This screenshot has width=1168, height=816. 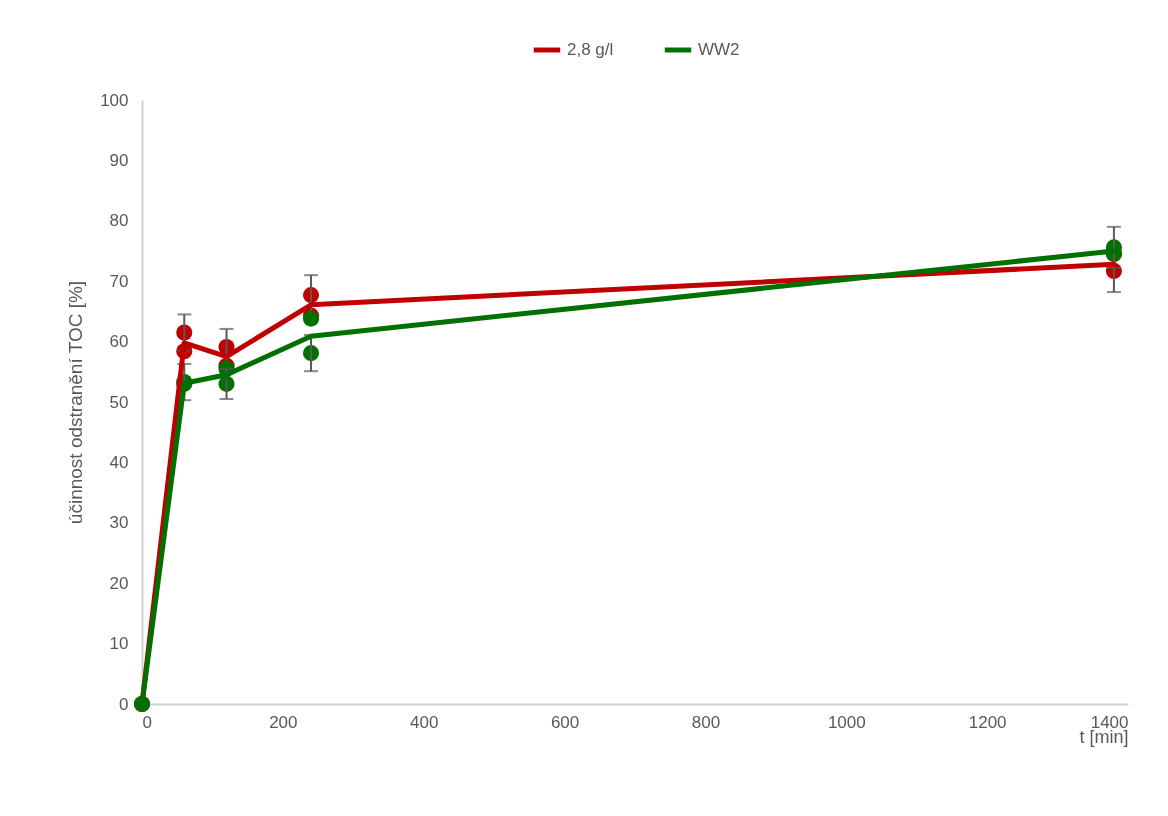 What do you see at coordinates (119, 644) in the screenshot?
I see `y-tick-label: 10` at bounding box center [119, 644].